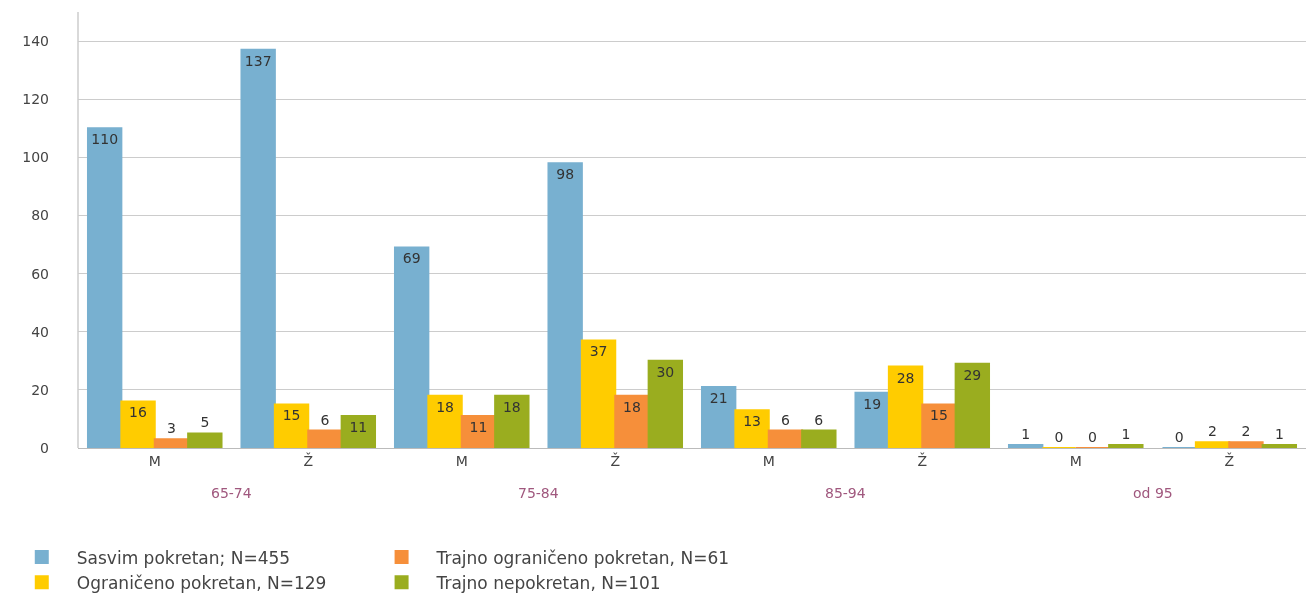 The height and width of the screenshot is (605, 1306). I want to click on data-label: 5, so click(205, 422).